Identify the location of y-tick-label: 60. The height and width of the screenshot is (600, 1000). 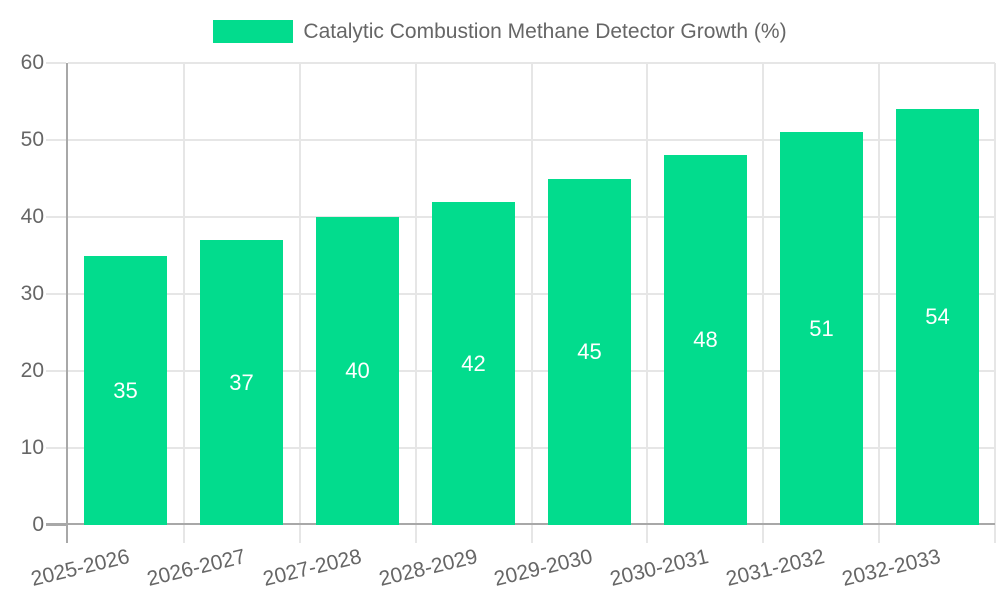
(32, 62).